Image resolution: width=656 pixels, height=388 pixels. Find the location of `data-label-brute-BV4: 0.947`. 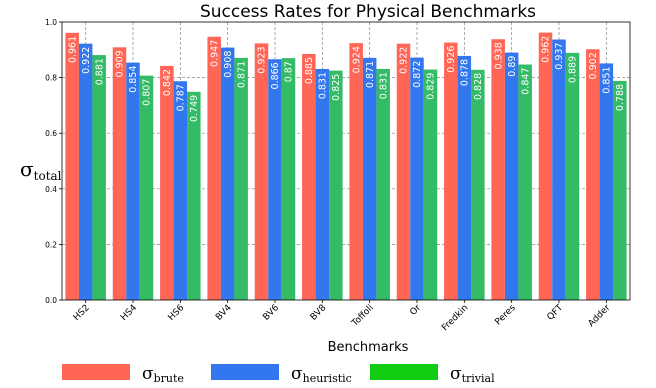

data-label-brute-BV4: 0.947 is located at coordinates (214, 53).